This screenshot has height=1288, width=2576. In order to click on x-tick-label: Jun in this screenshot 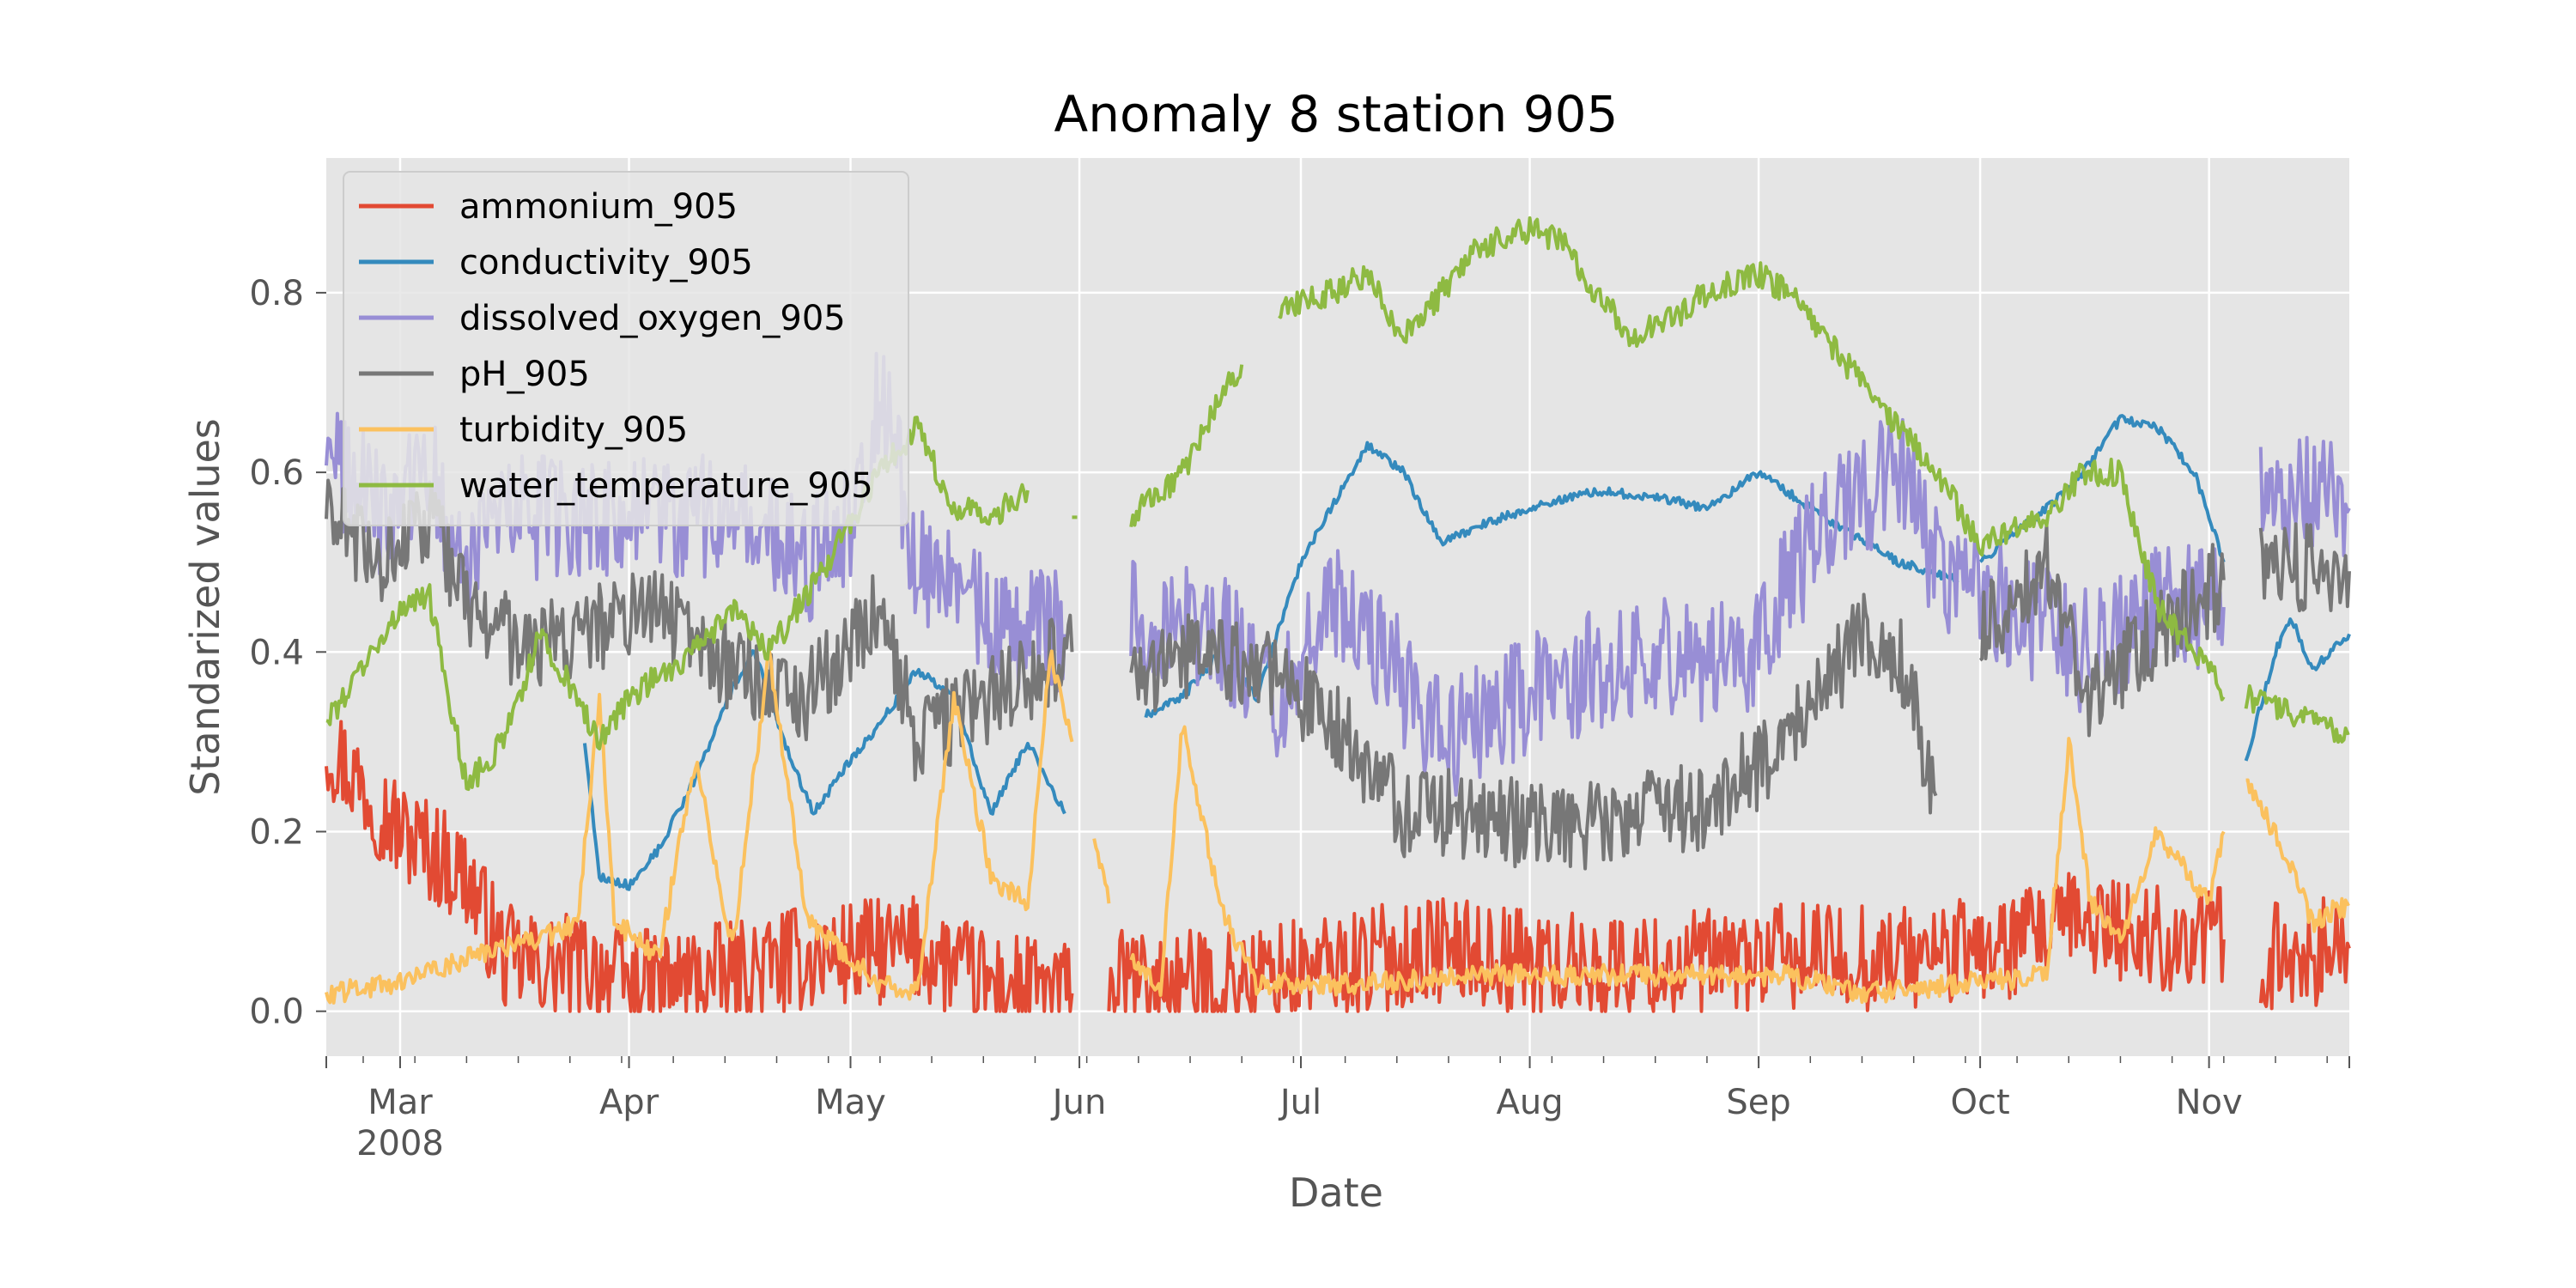, I will do `click(1078, 1102)`.